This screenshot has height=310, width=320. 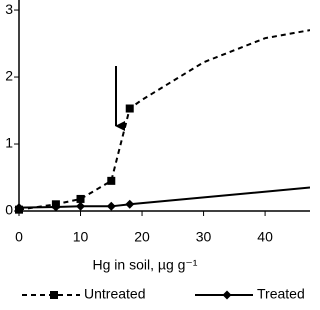 I want to click on x-tick-label: 30, so click(x=204, y=237).